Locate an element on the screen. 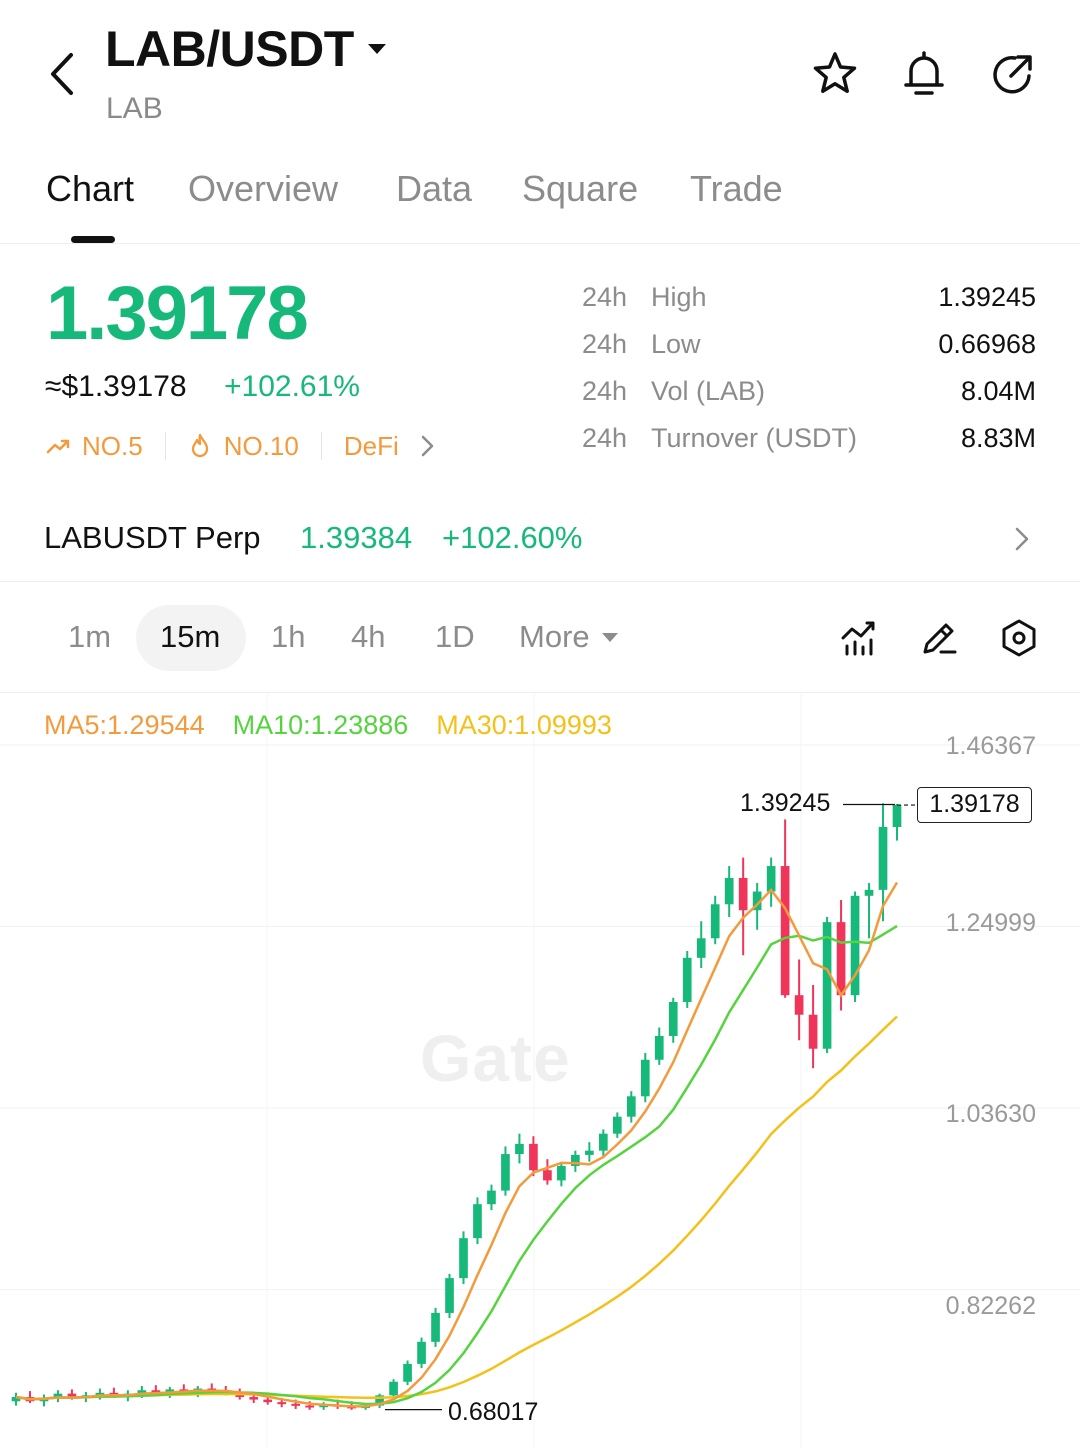 Image resolution: width=1080 pixels, height=1448 pixels. usd-price: ≈$1.39178 is located at coordinates (116, 386).